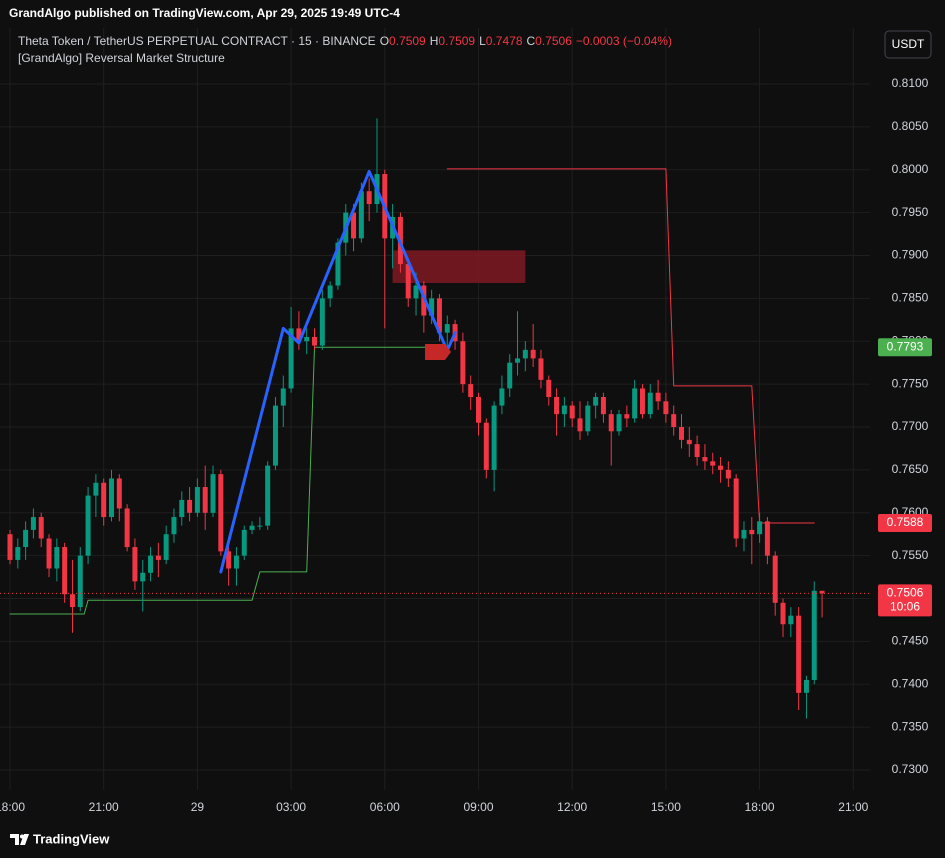 This screenshot has height=858, width=945. Describe the element at coordinates (910, 212) in the screenshot. I see `y-tick-label: 0.7950` at that location.